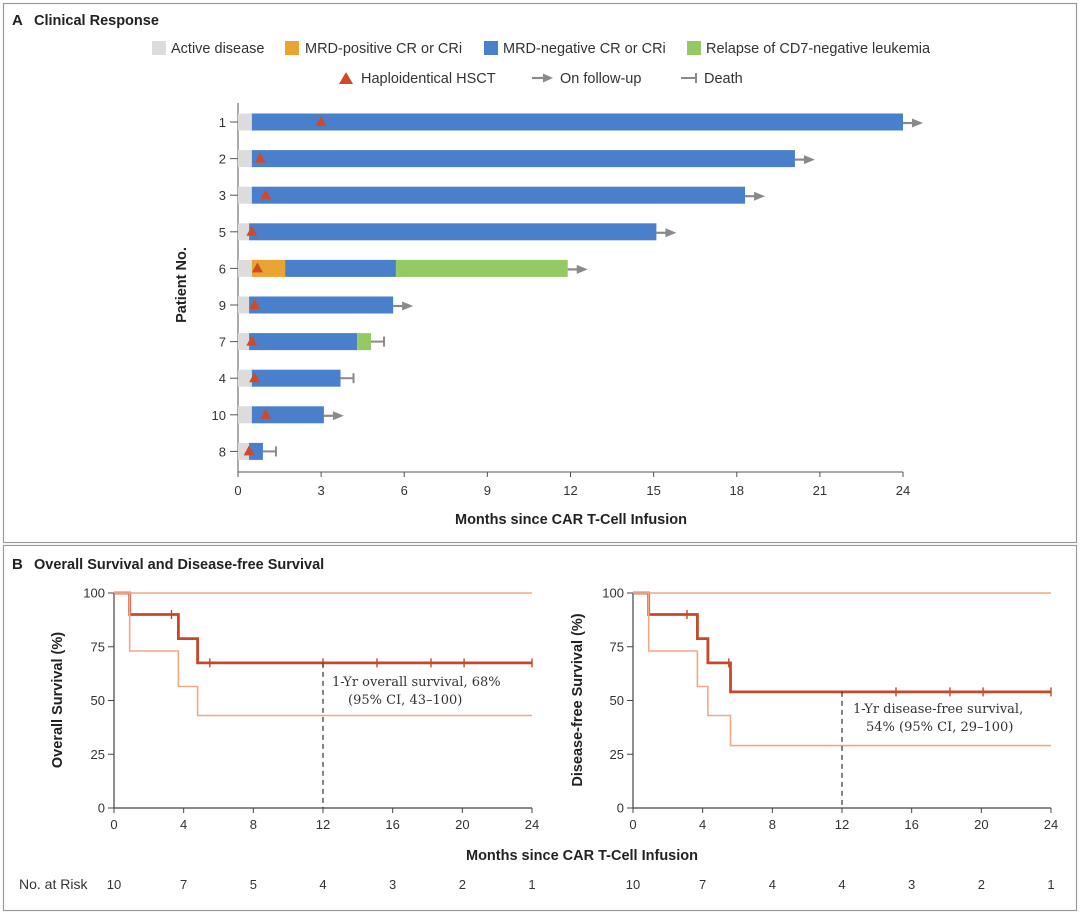 This screenshot has width=1080, height=915. What do you see at coordinates (582, 856) in the screenshot?
I see `km-x-axis-label: Months since CAR T-Cell Infusion` at bounding box center [582, 856].